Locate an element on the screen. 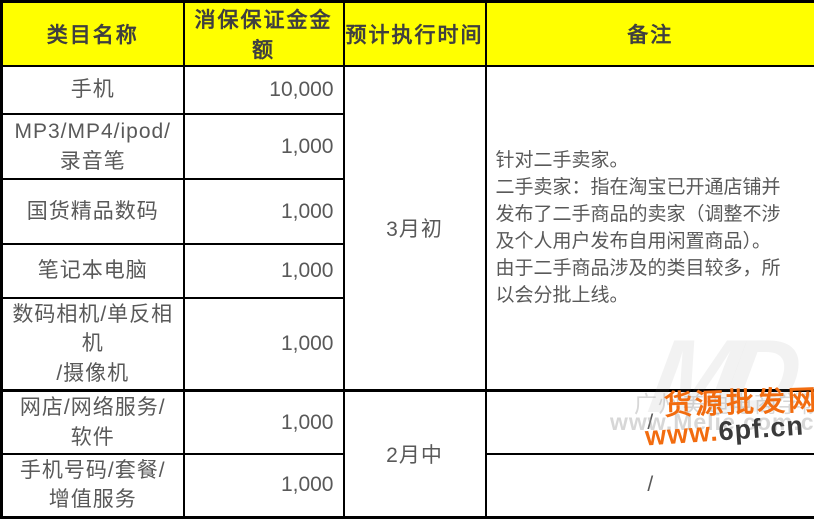 Image resolution: width=814 pixels, height=519 pixels. header-category: 类目名称 is located at coordinates (93, 34).